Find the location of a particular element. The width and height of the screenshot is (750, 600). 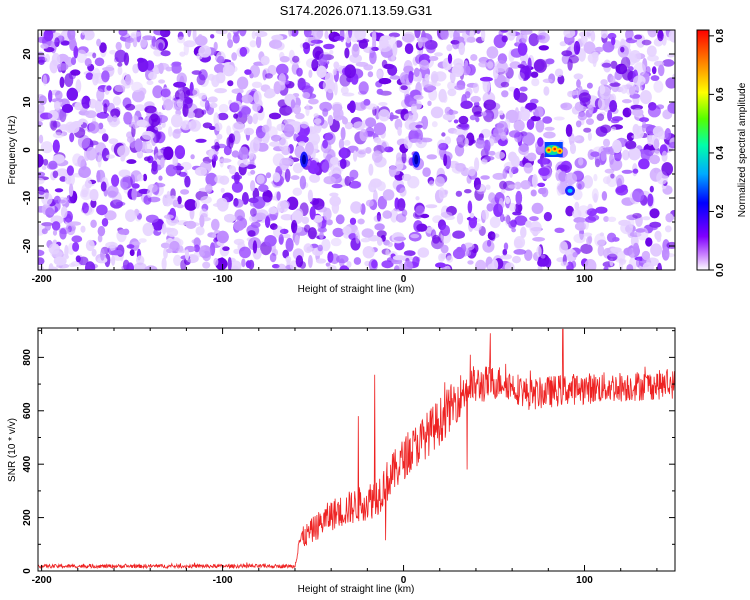

spectrogram-xlabel: Height of straight line (km) is located at coordinates (356, 289).